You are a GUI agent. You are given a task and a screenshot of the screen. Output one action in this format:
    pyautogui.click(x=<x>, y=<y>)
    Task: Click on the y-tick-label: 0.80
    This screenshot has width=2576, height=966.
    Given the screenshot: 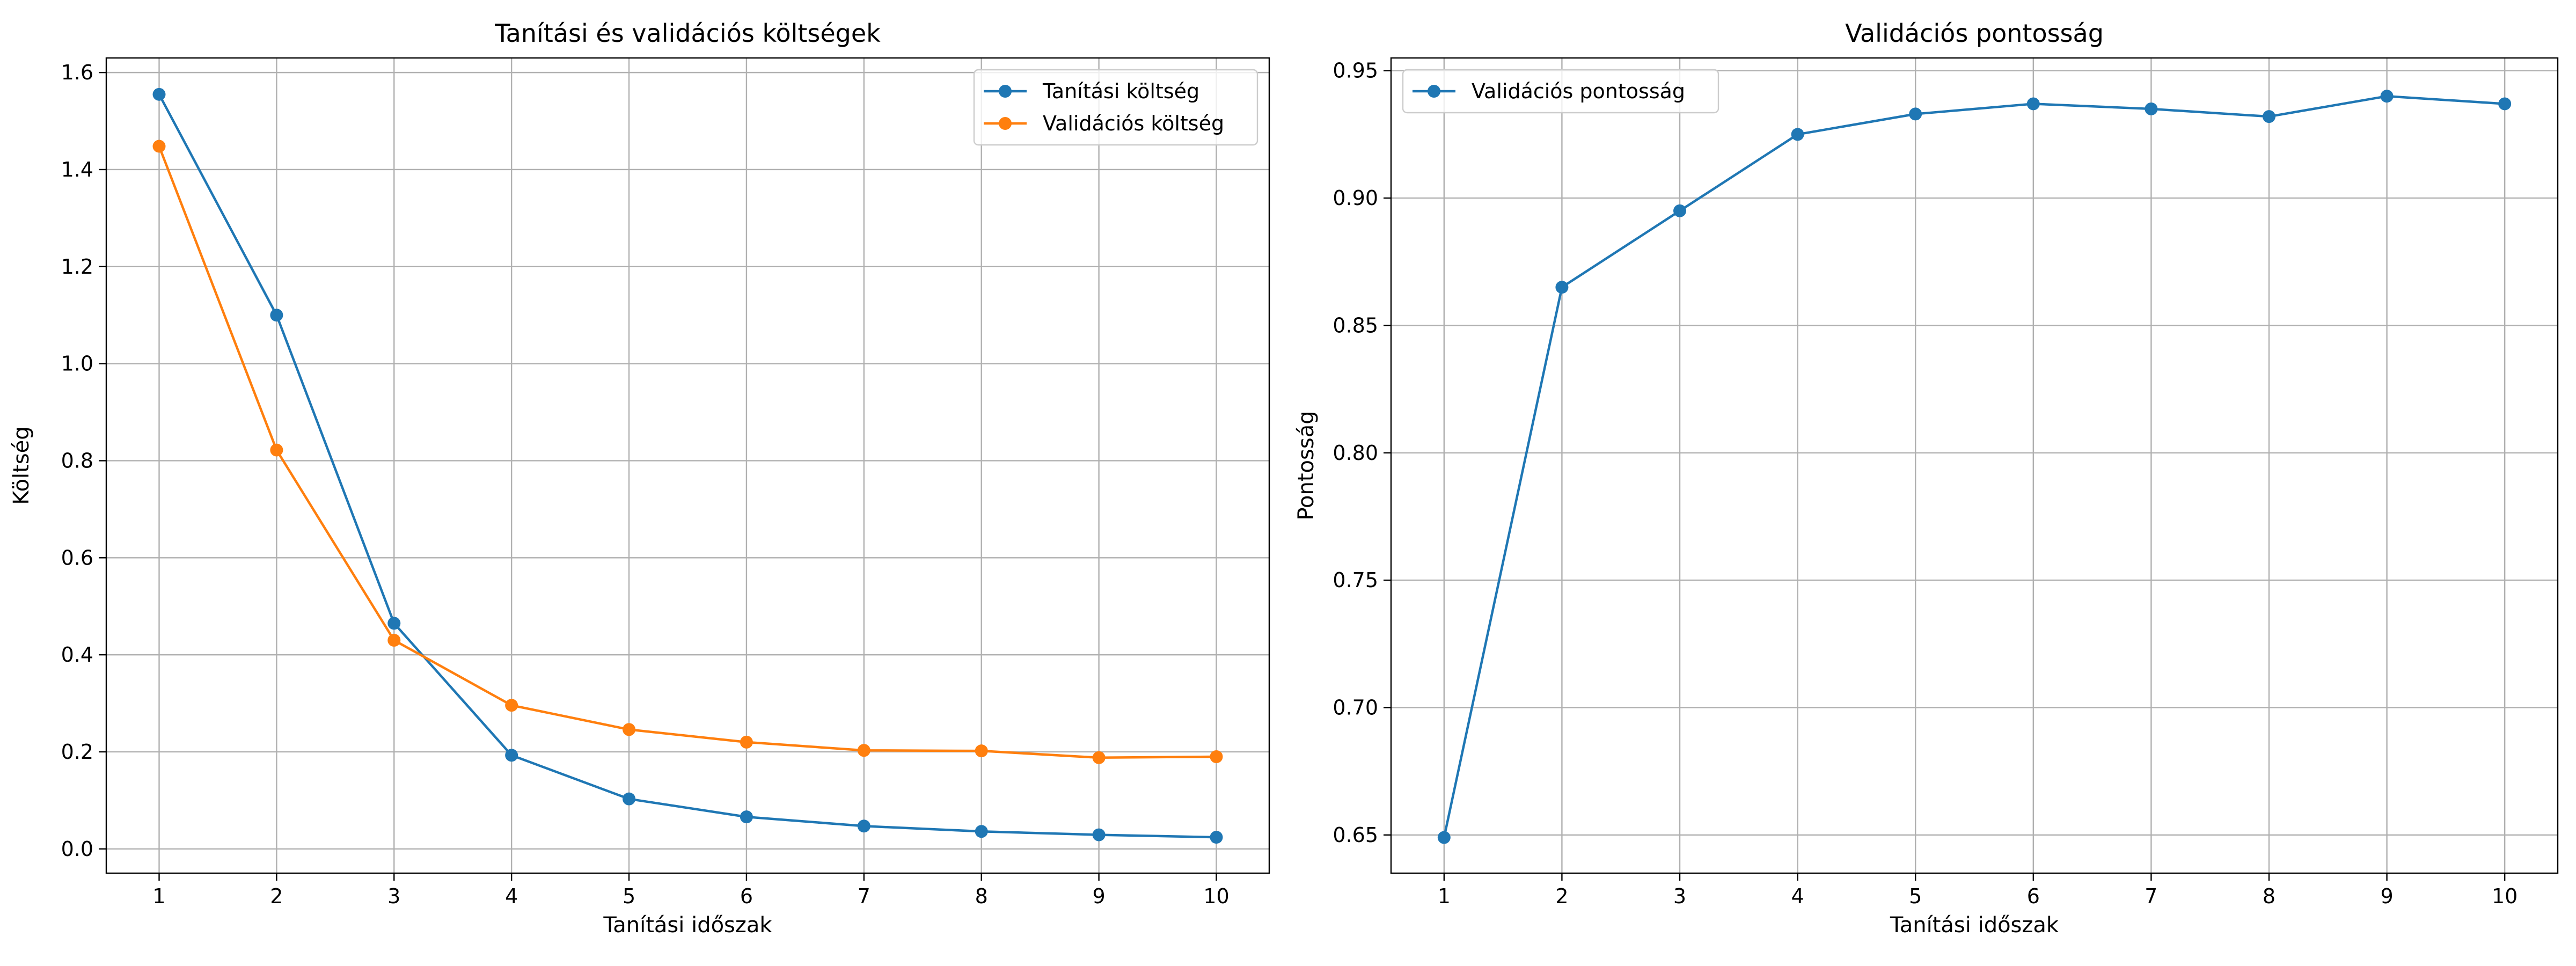 What is the action you would take?
    pyautogui.click(x=1355, y=453)
    